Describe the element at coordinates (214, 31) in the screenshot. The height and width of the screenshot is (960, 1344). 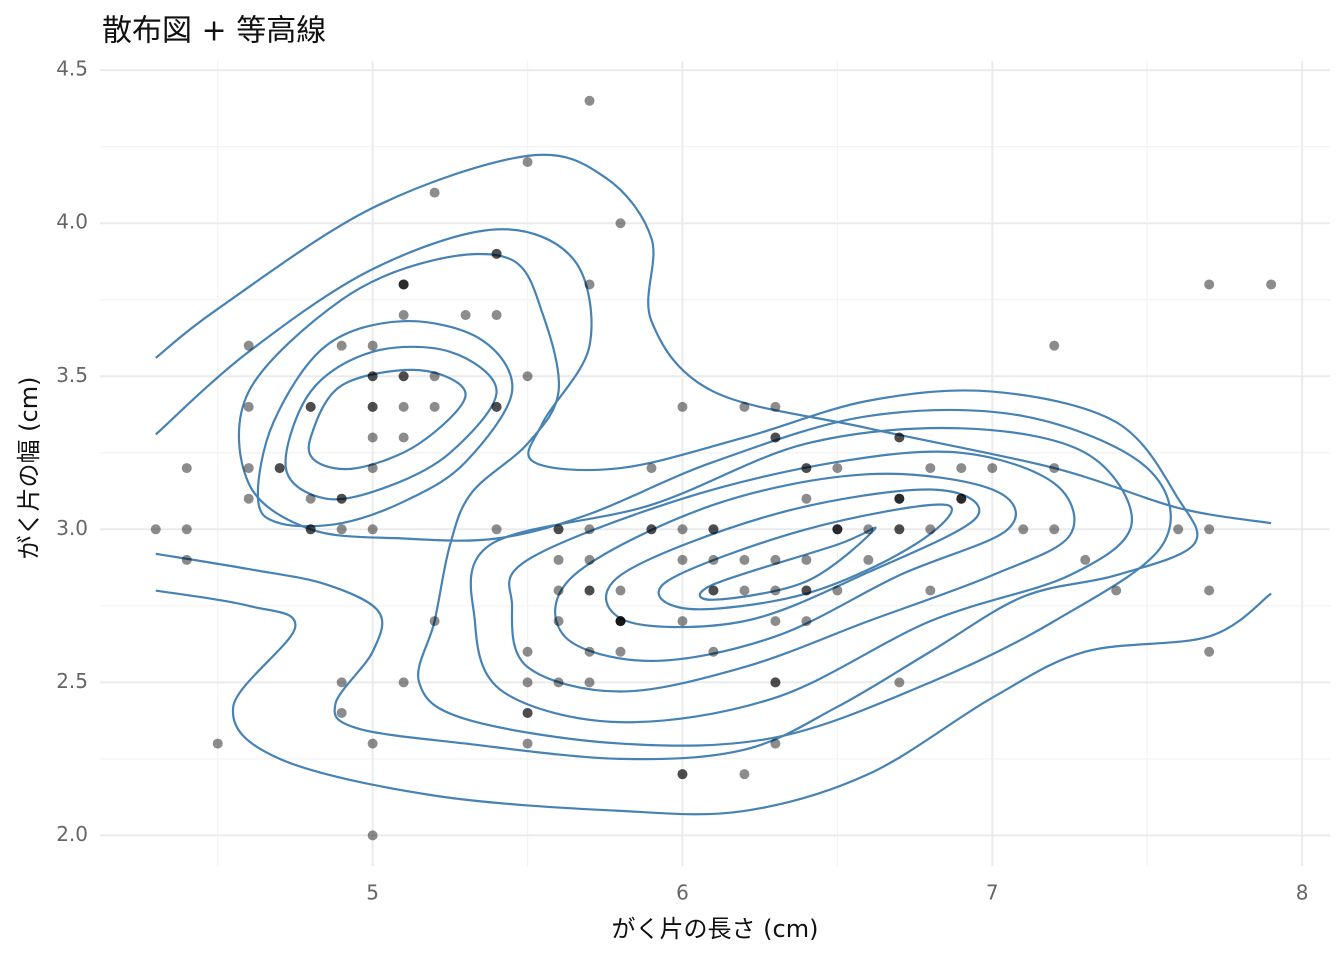
I see `chart-title: 散布図 + 等高線` at that location.